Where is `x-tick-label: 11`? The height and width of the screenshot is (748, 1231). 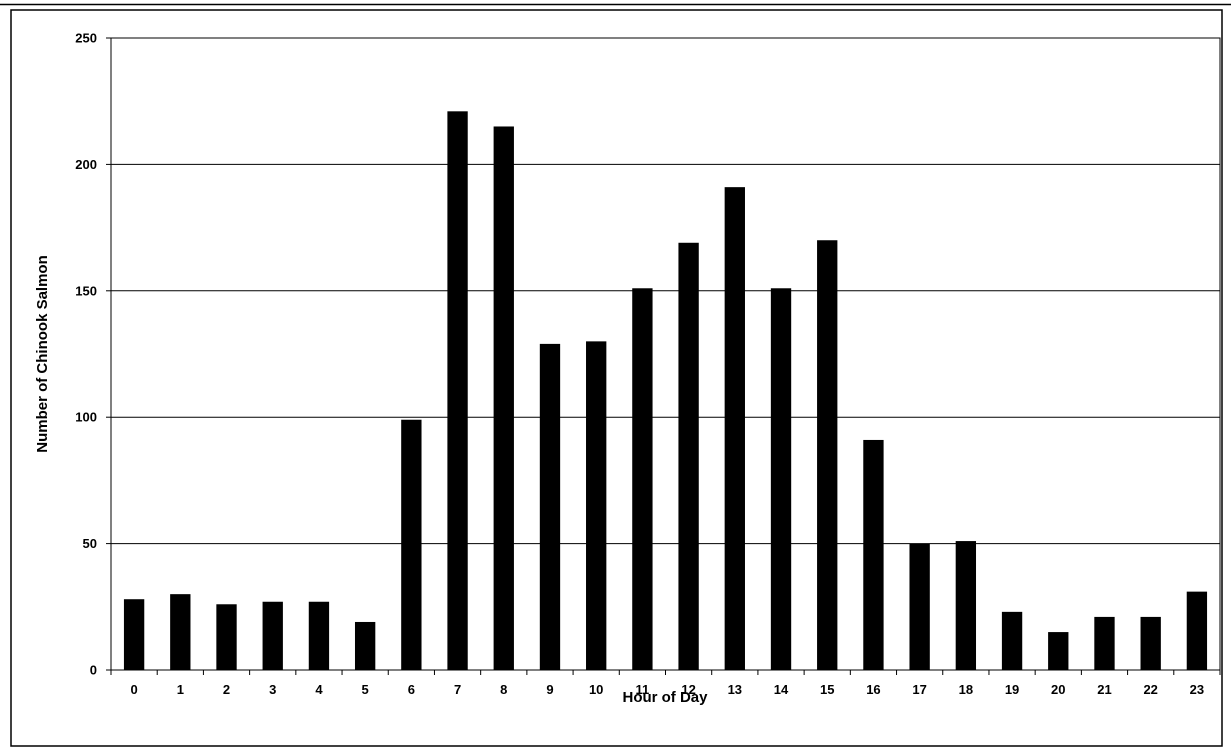
x-tick-label: 11 is located at coordinates (643, 689).